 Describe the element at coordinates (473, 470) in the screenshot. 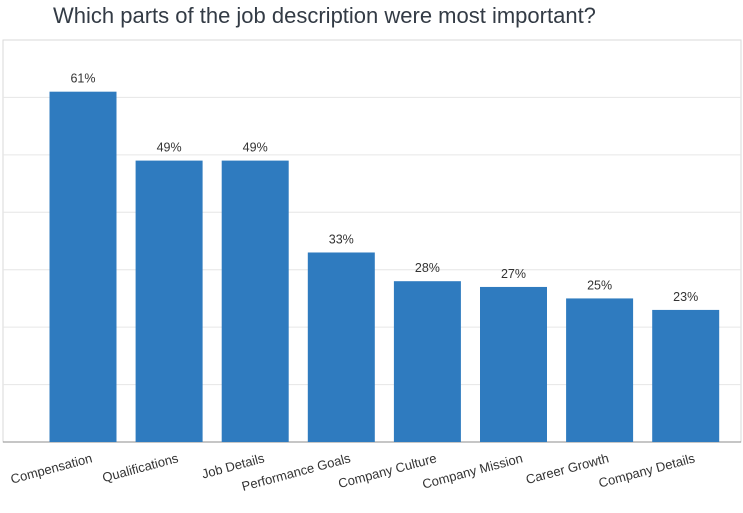

I see `x-tick-label: Company Mission` at that location.